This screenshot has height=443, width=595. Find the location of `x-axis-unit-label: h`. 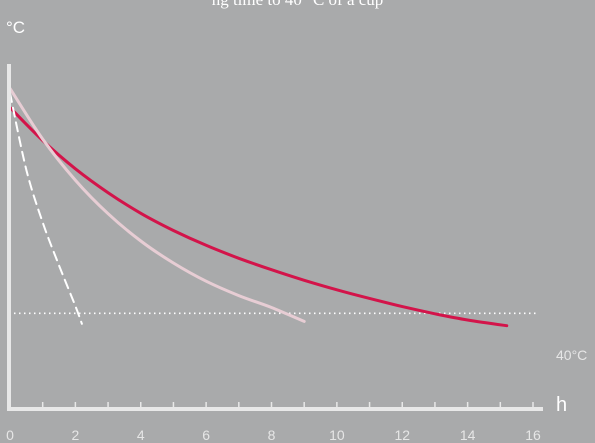

x-axis-unit-label: h is located at coordinates (561, 405).